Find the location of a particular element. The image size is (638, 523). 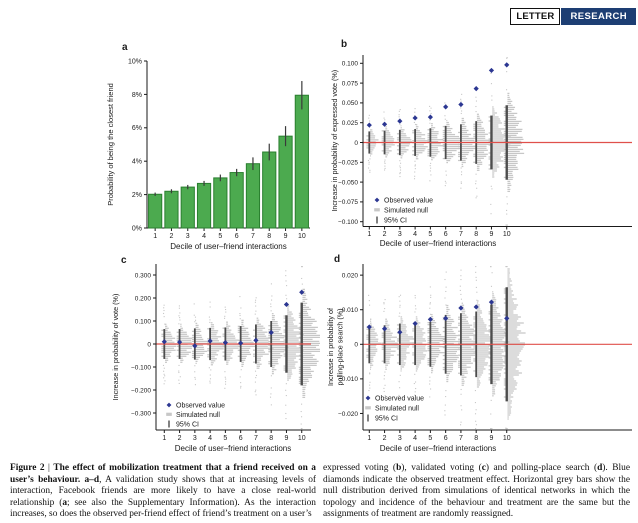

svg-text: −0.020 is located at coordinates (348, 414).